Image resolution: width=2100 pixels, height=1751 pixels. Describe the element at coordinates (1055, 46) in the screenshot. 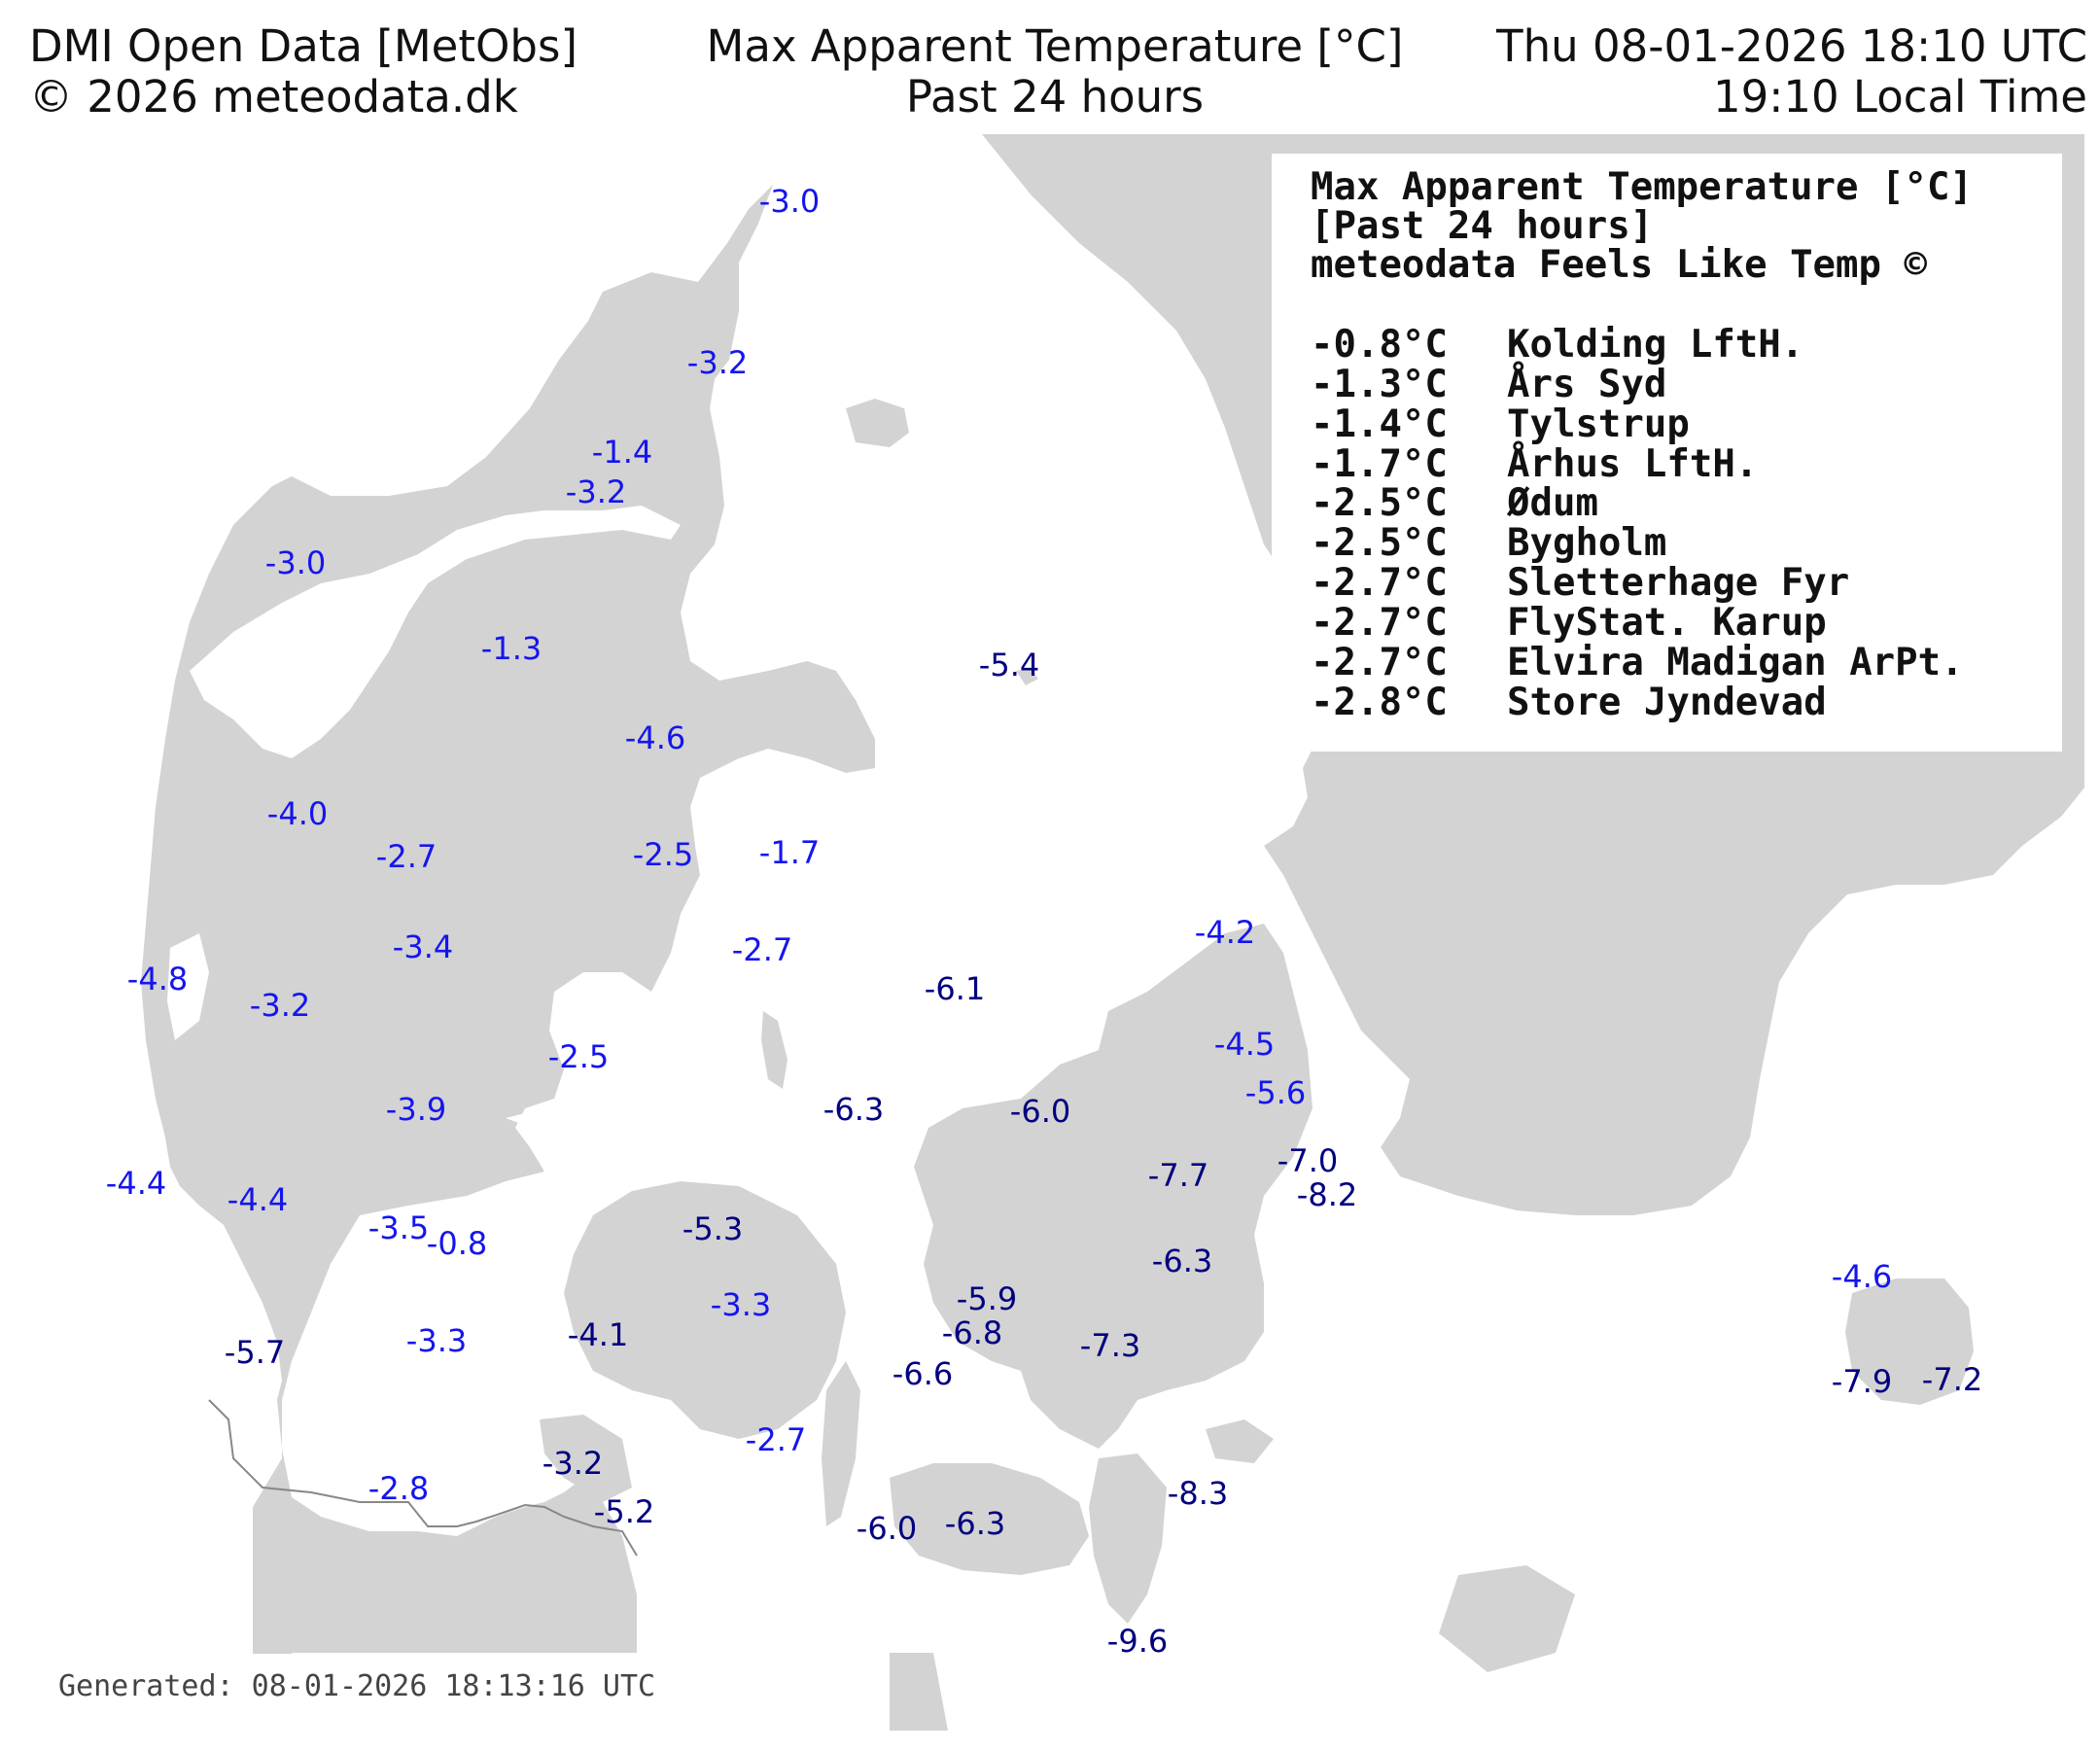

I see `map-title: Max Apparent Temperature [°C]` at that location.